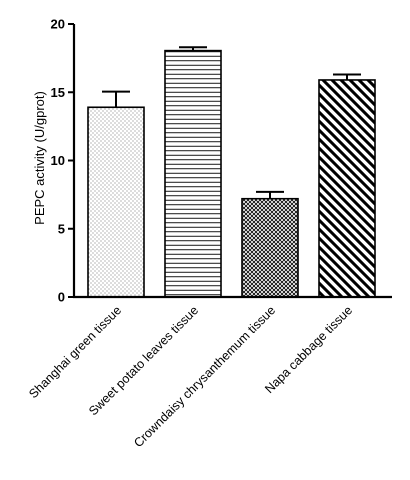 The width and height of the screenshot is (410, 480). Describe the element at coordinates (116, 202) in the screenshot. I see `bar-shanghai-green-tissue` at that location.